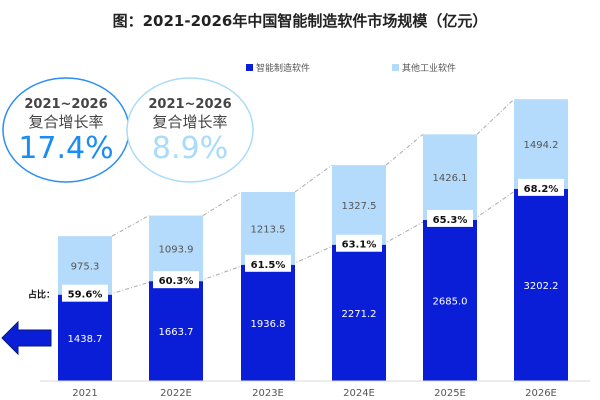 This screenshot has width=600, height=400. I want to click on x-tick-label: 2026E, so click(541, 393).